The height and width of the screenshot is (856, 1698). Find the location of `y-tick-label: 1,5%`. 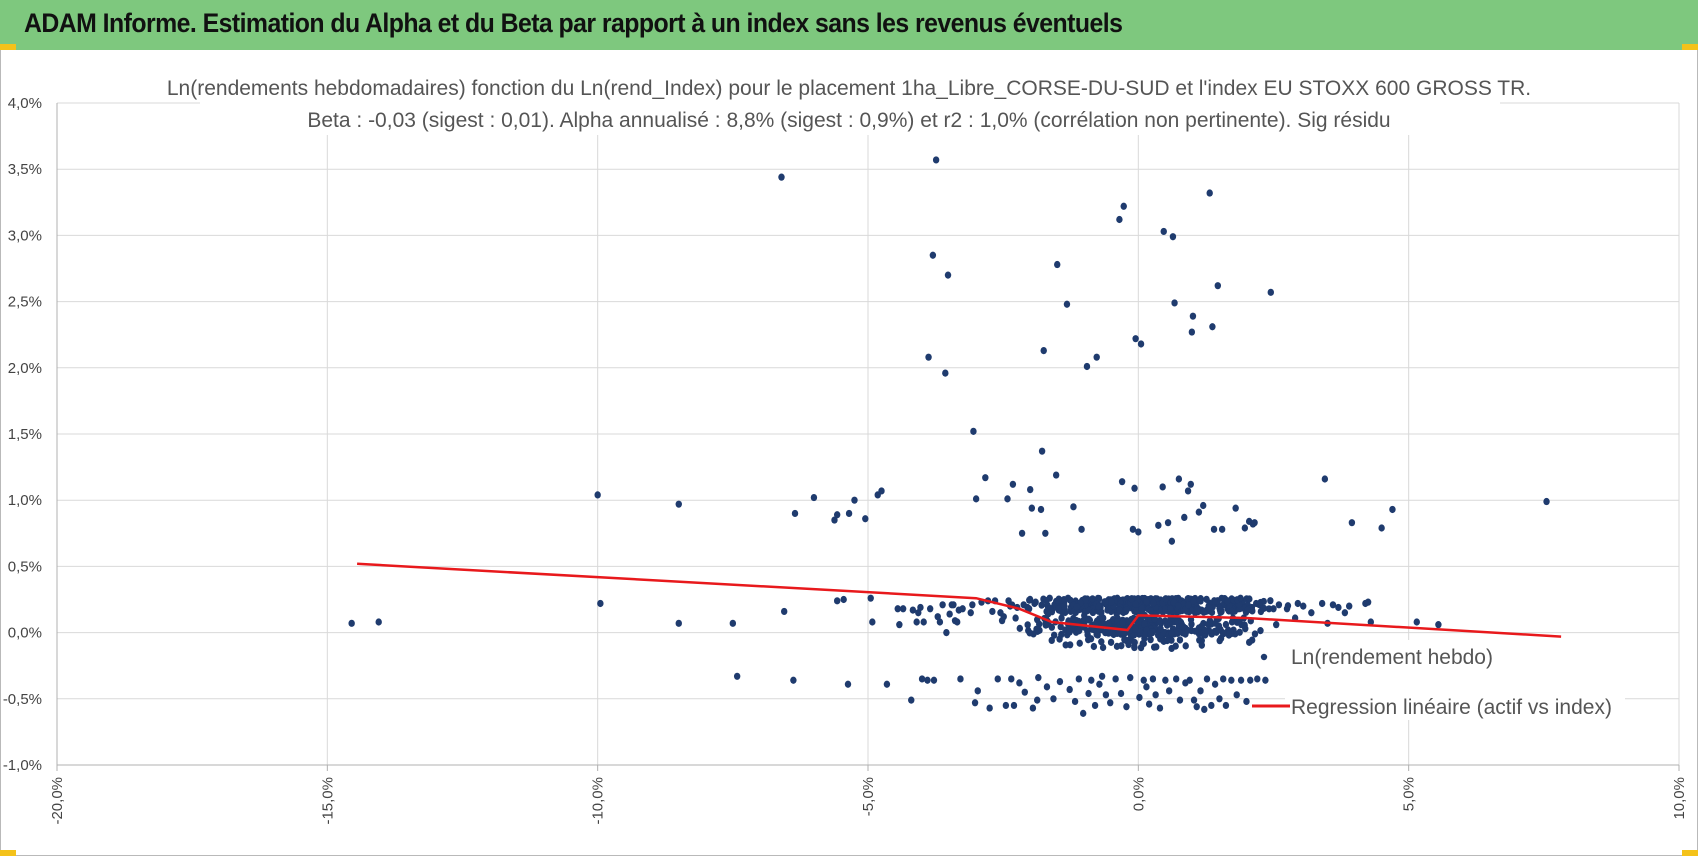

y-tick-label: 1,5% is located at coordinates (25, 434).